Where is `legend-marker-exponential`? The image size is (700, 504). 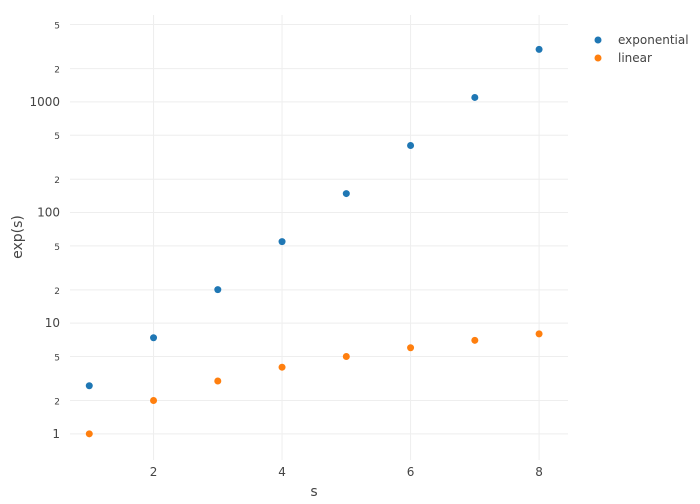 legend-marker-exponential is located at coordinates (598, 40).